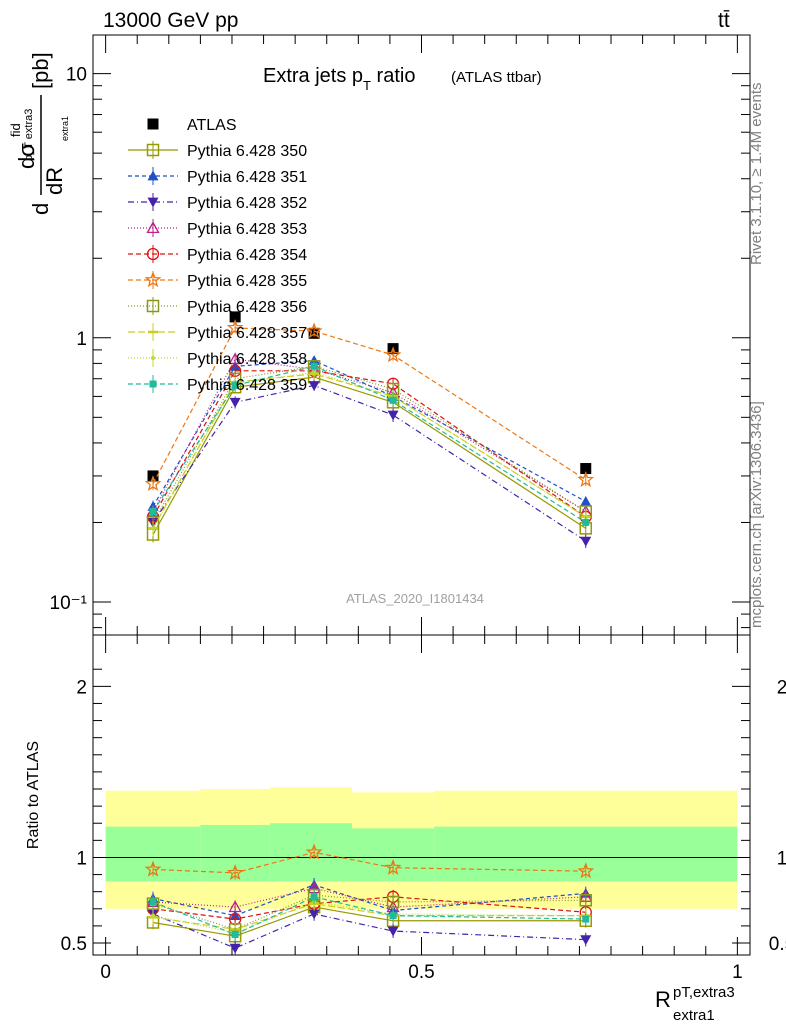 This screenshot has width=786, height=1024. I want to click on rivet-version-label: Rivet 3.1.10, ≥ 1.4M events, so click(756, 174).